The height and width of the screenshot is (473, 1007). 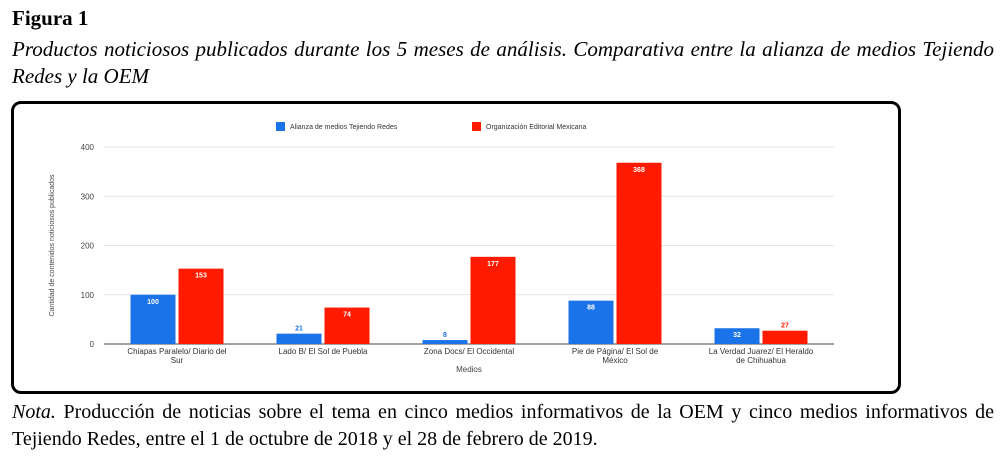 What do you see at coordinates (92, 344) in the screenshot?
I see `y-tick-label: 0` at bounding box center [92, 344].